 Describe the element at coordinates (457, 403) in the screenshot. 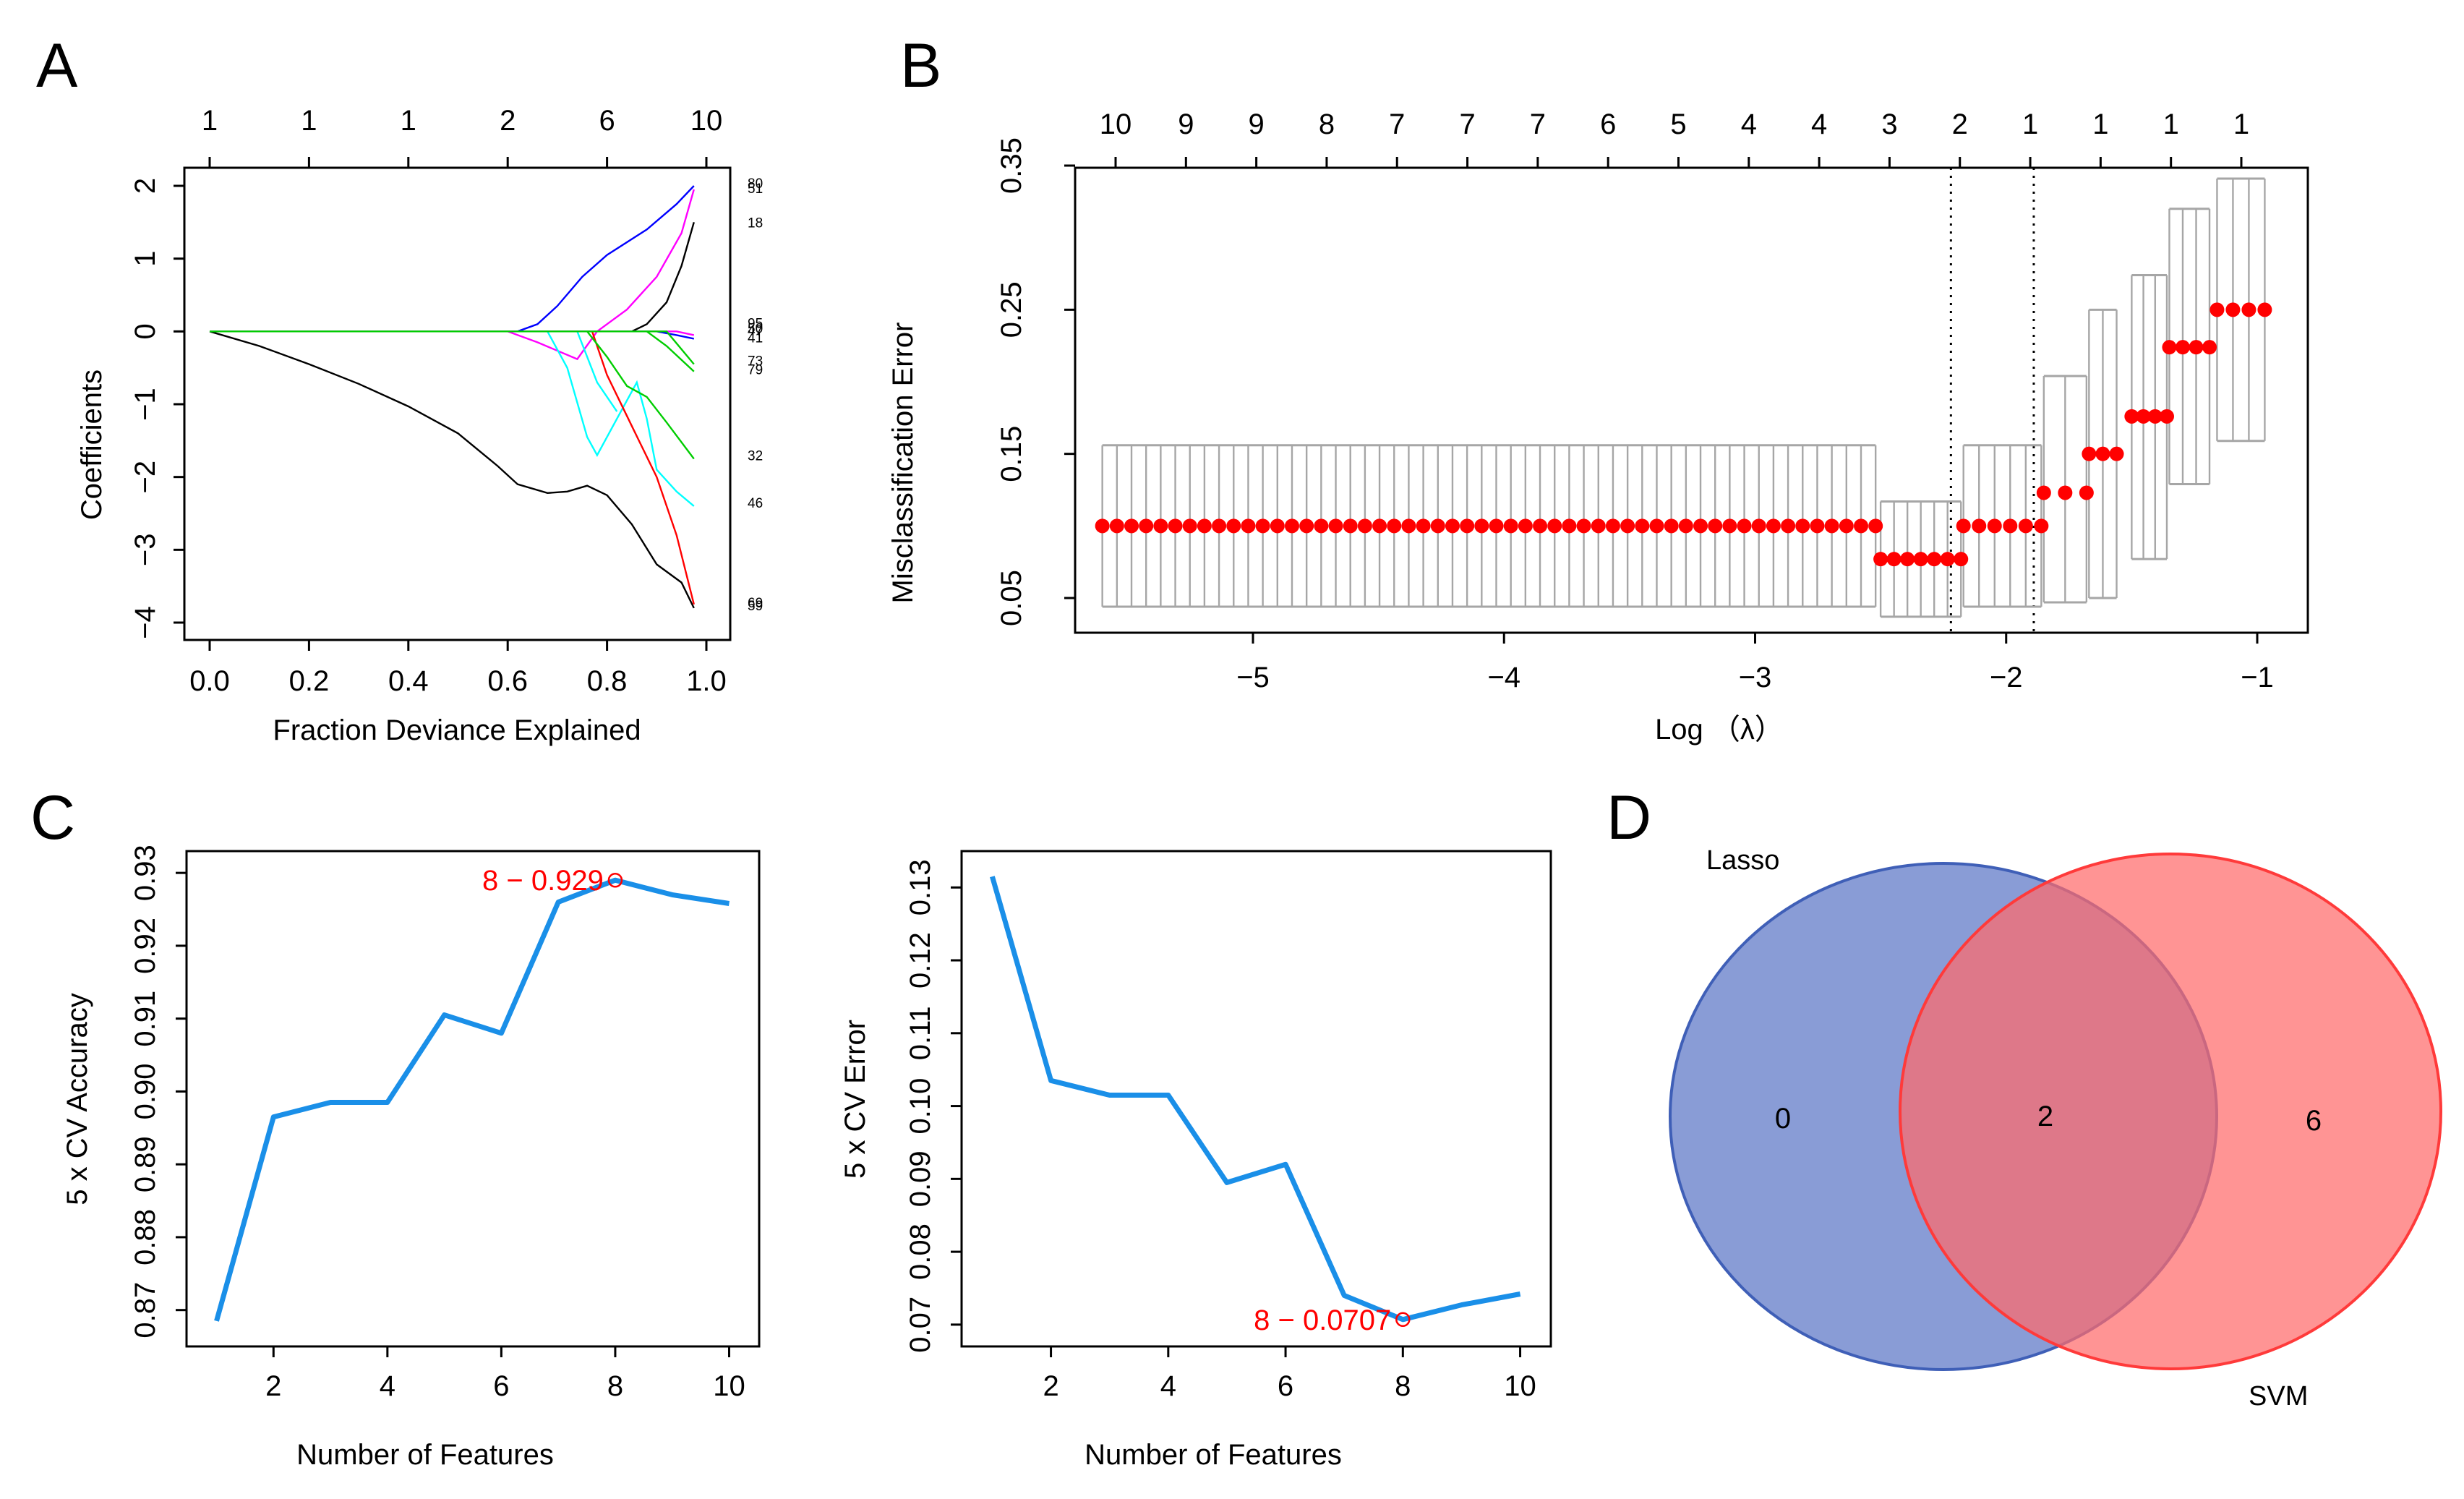

I see `panel-a-frame` at that location.